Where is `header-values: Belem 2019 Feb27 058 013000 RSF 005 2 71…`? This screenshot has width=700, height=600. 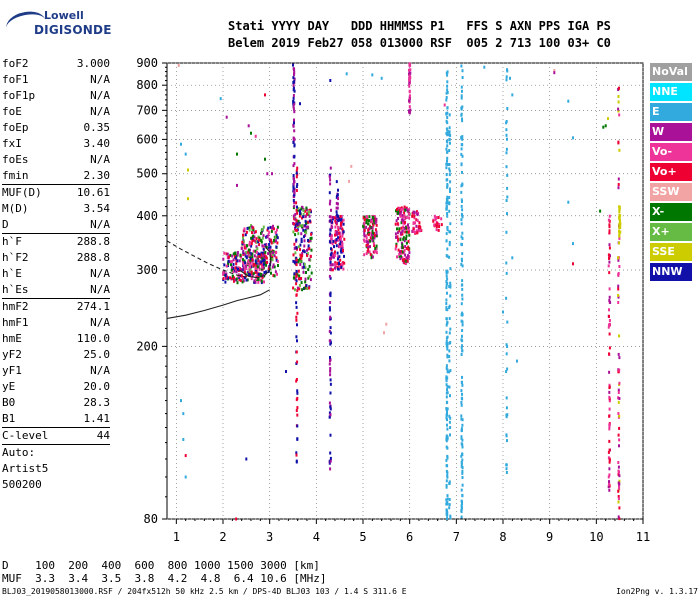
header-values: Belem 2019 Feb27 058 013000 RSF 005 2 71… is located at coordinates (419, 43).